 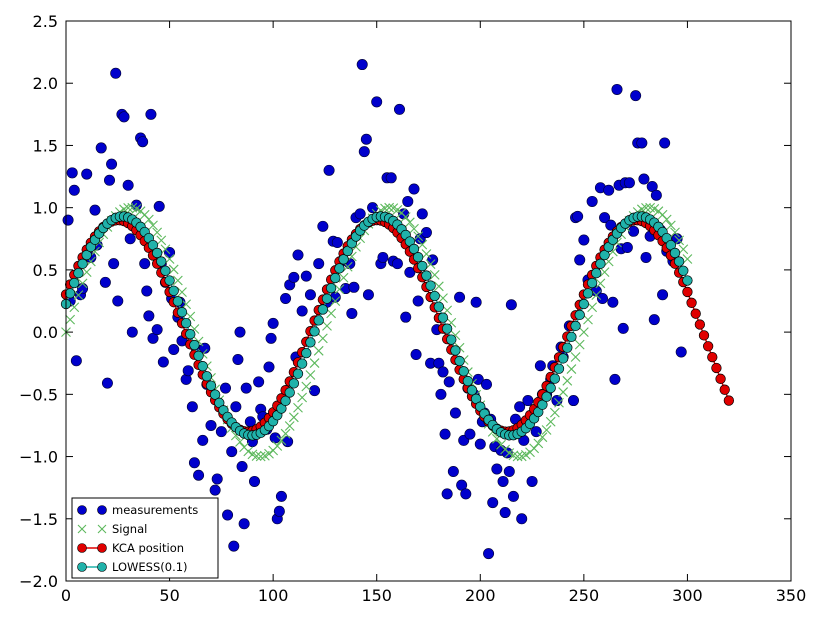 What do you see at coordinates (376, 595) in the screenshot?
I see `x-tick-label: 150` at bounding box center [376, 595].